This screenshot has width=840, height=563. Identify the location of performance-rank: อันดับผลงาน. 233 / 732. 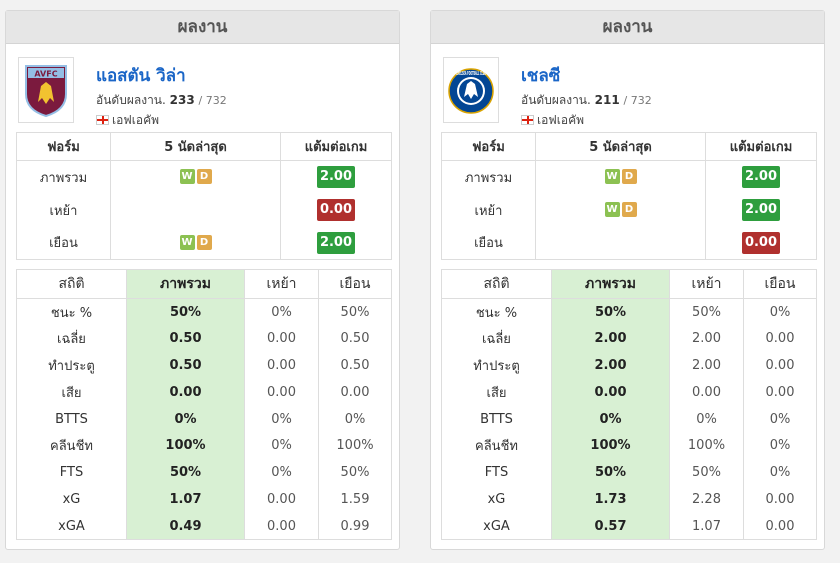
(161, 100).